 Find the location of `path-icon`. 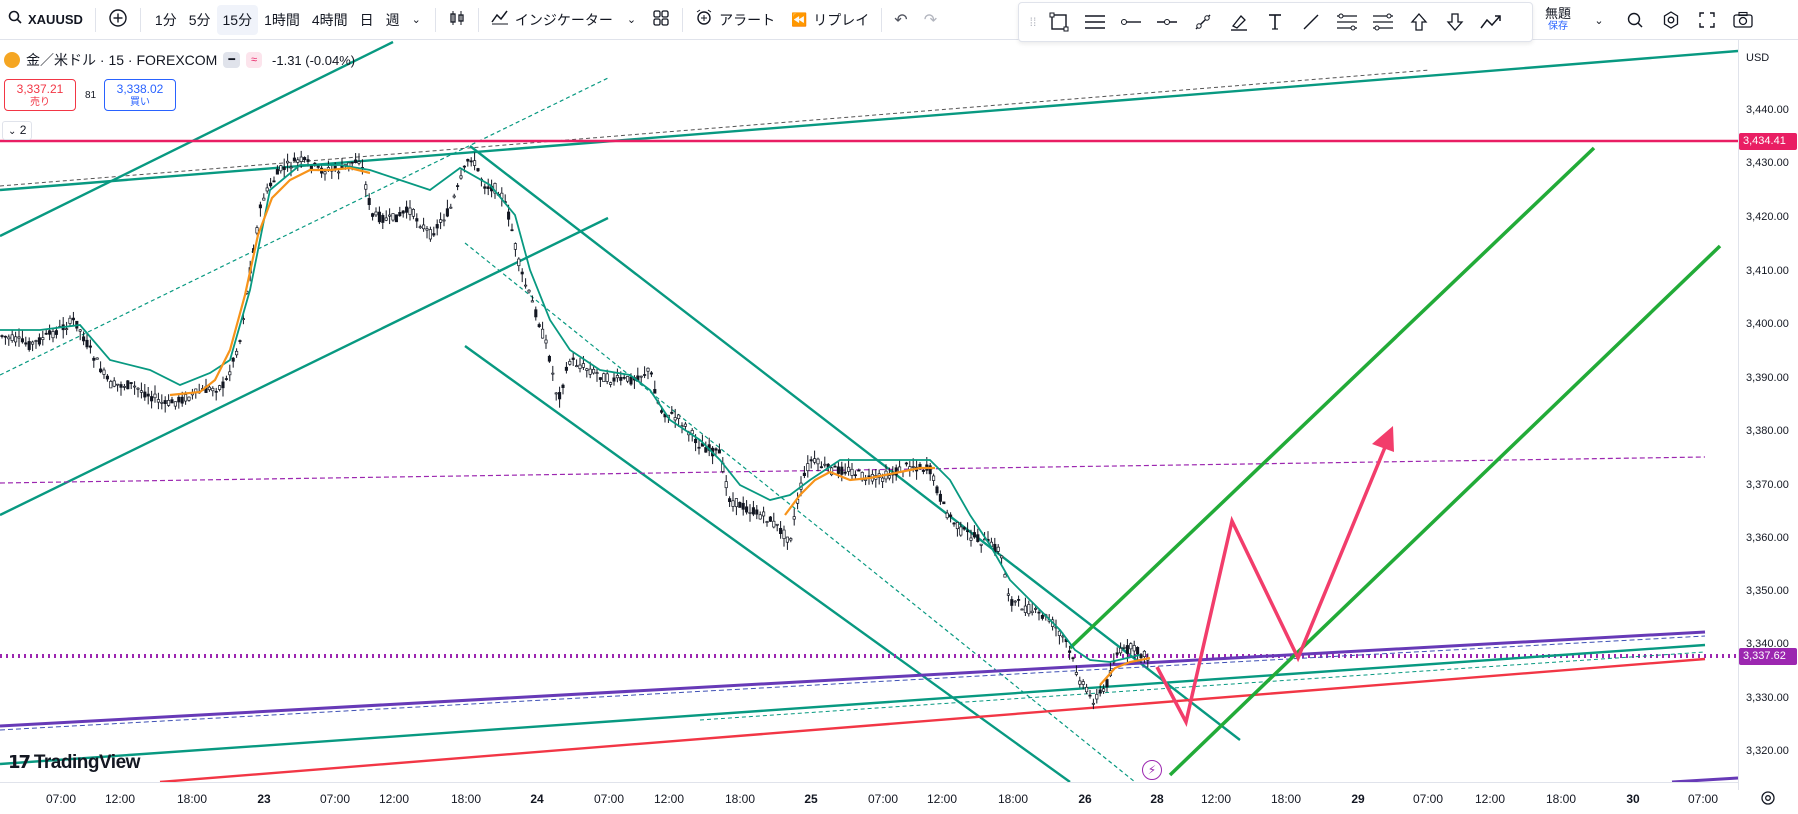

path-icon is located at coordinates (1491, 22).